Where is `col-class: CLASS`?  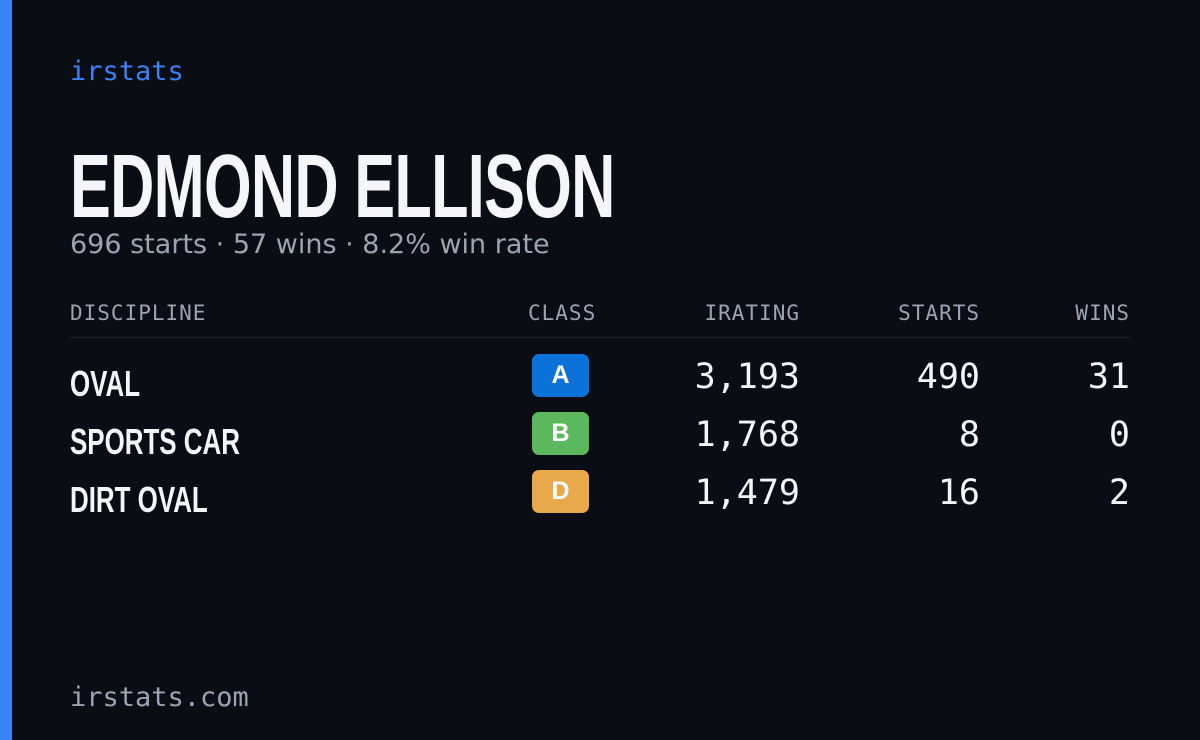
col-class: CLASS is located at coordinates (562, 313).